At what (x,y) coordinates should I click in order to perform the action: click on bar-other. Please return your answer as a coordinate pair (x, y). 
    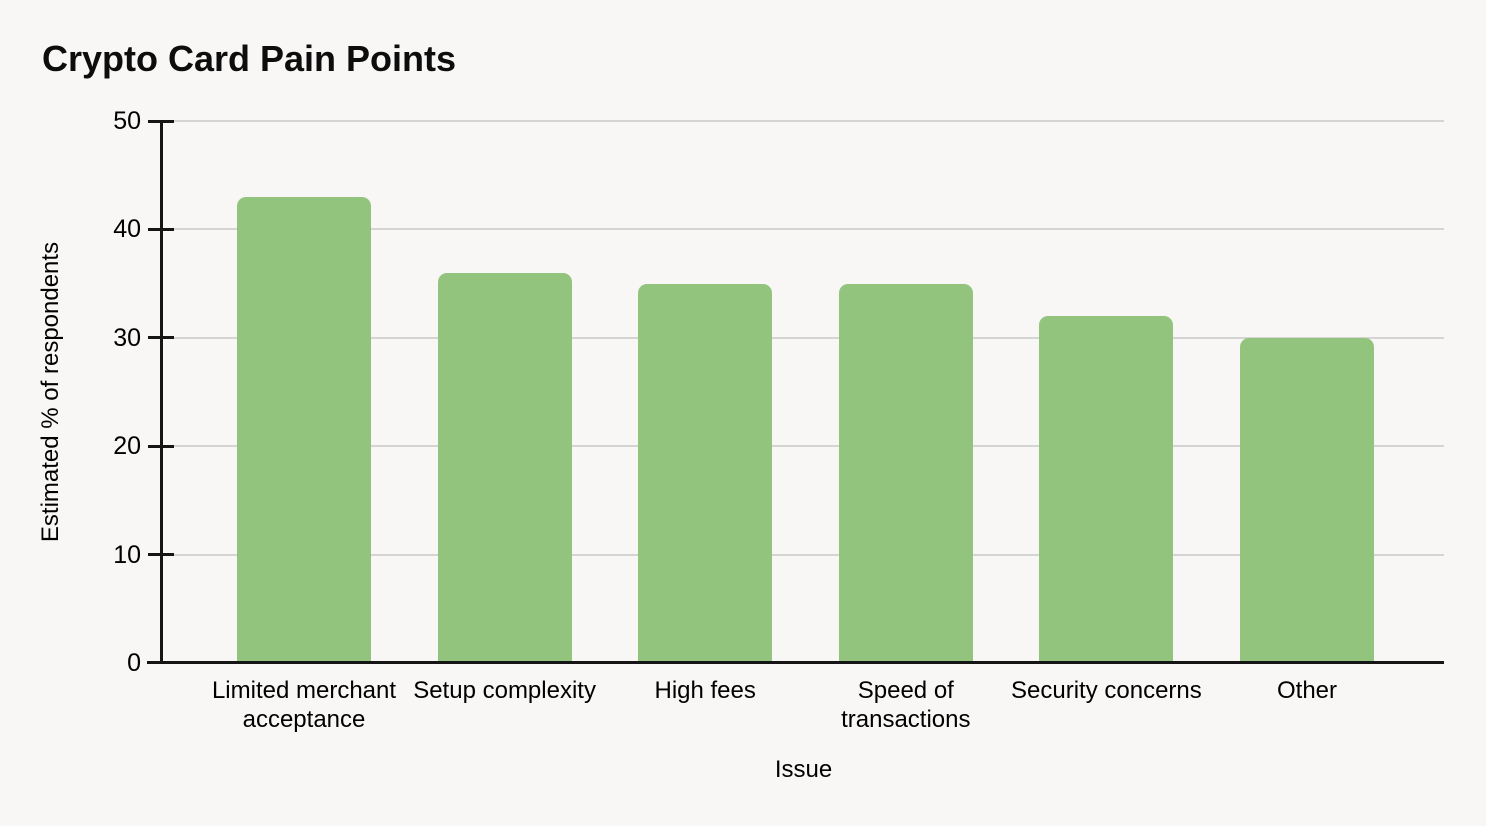
    Looking at the image, I should click on (1307, 500).